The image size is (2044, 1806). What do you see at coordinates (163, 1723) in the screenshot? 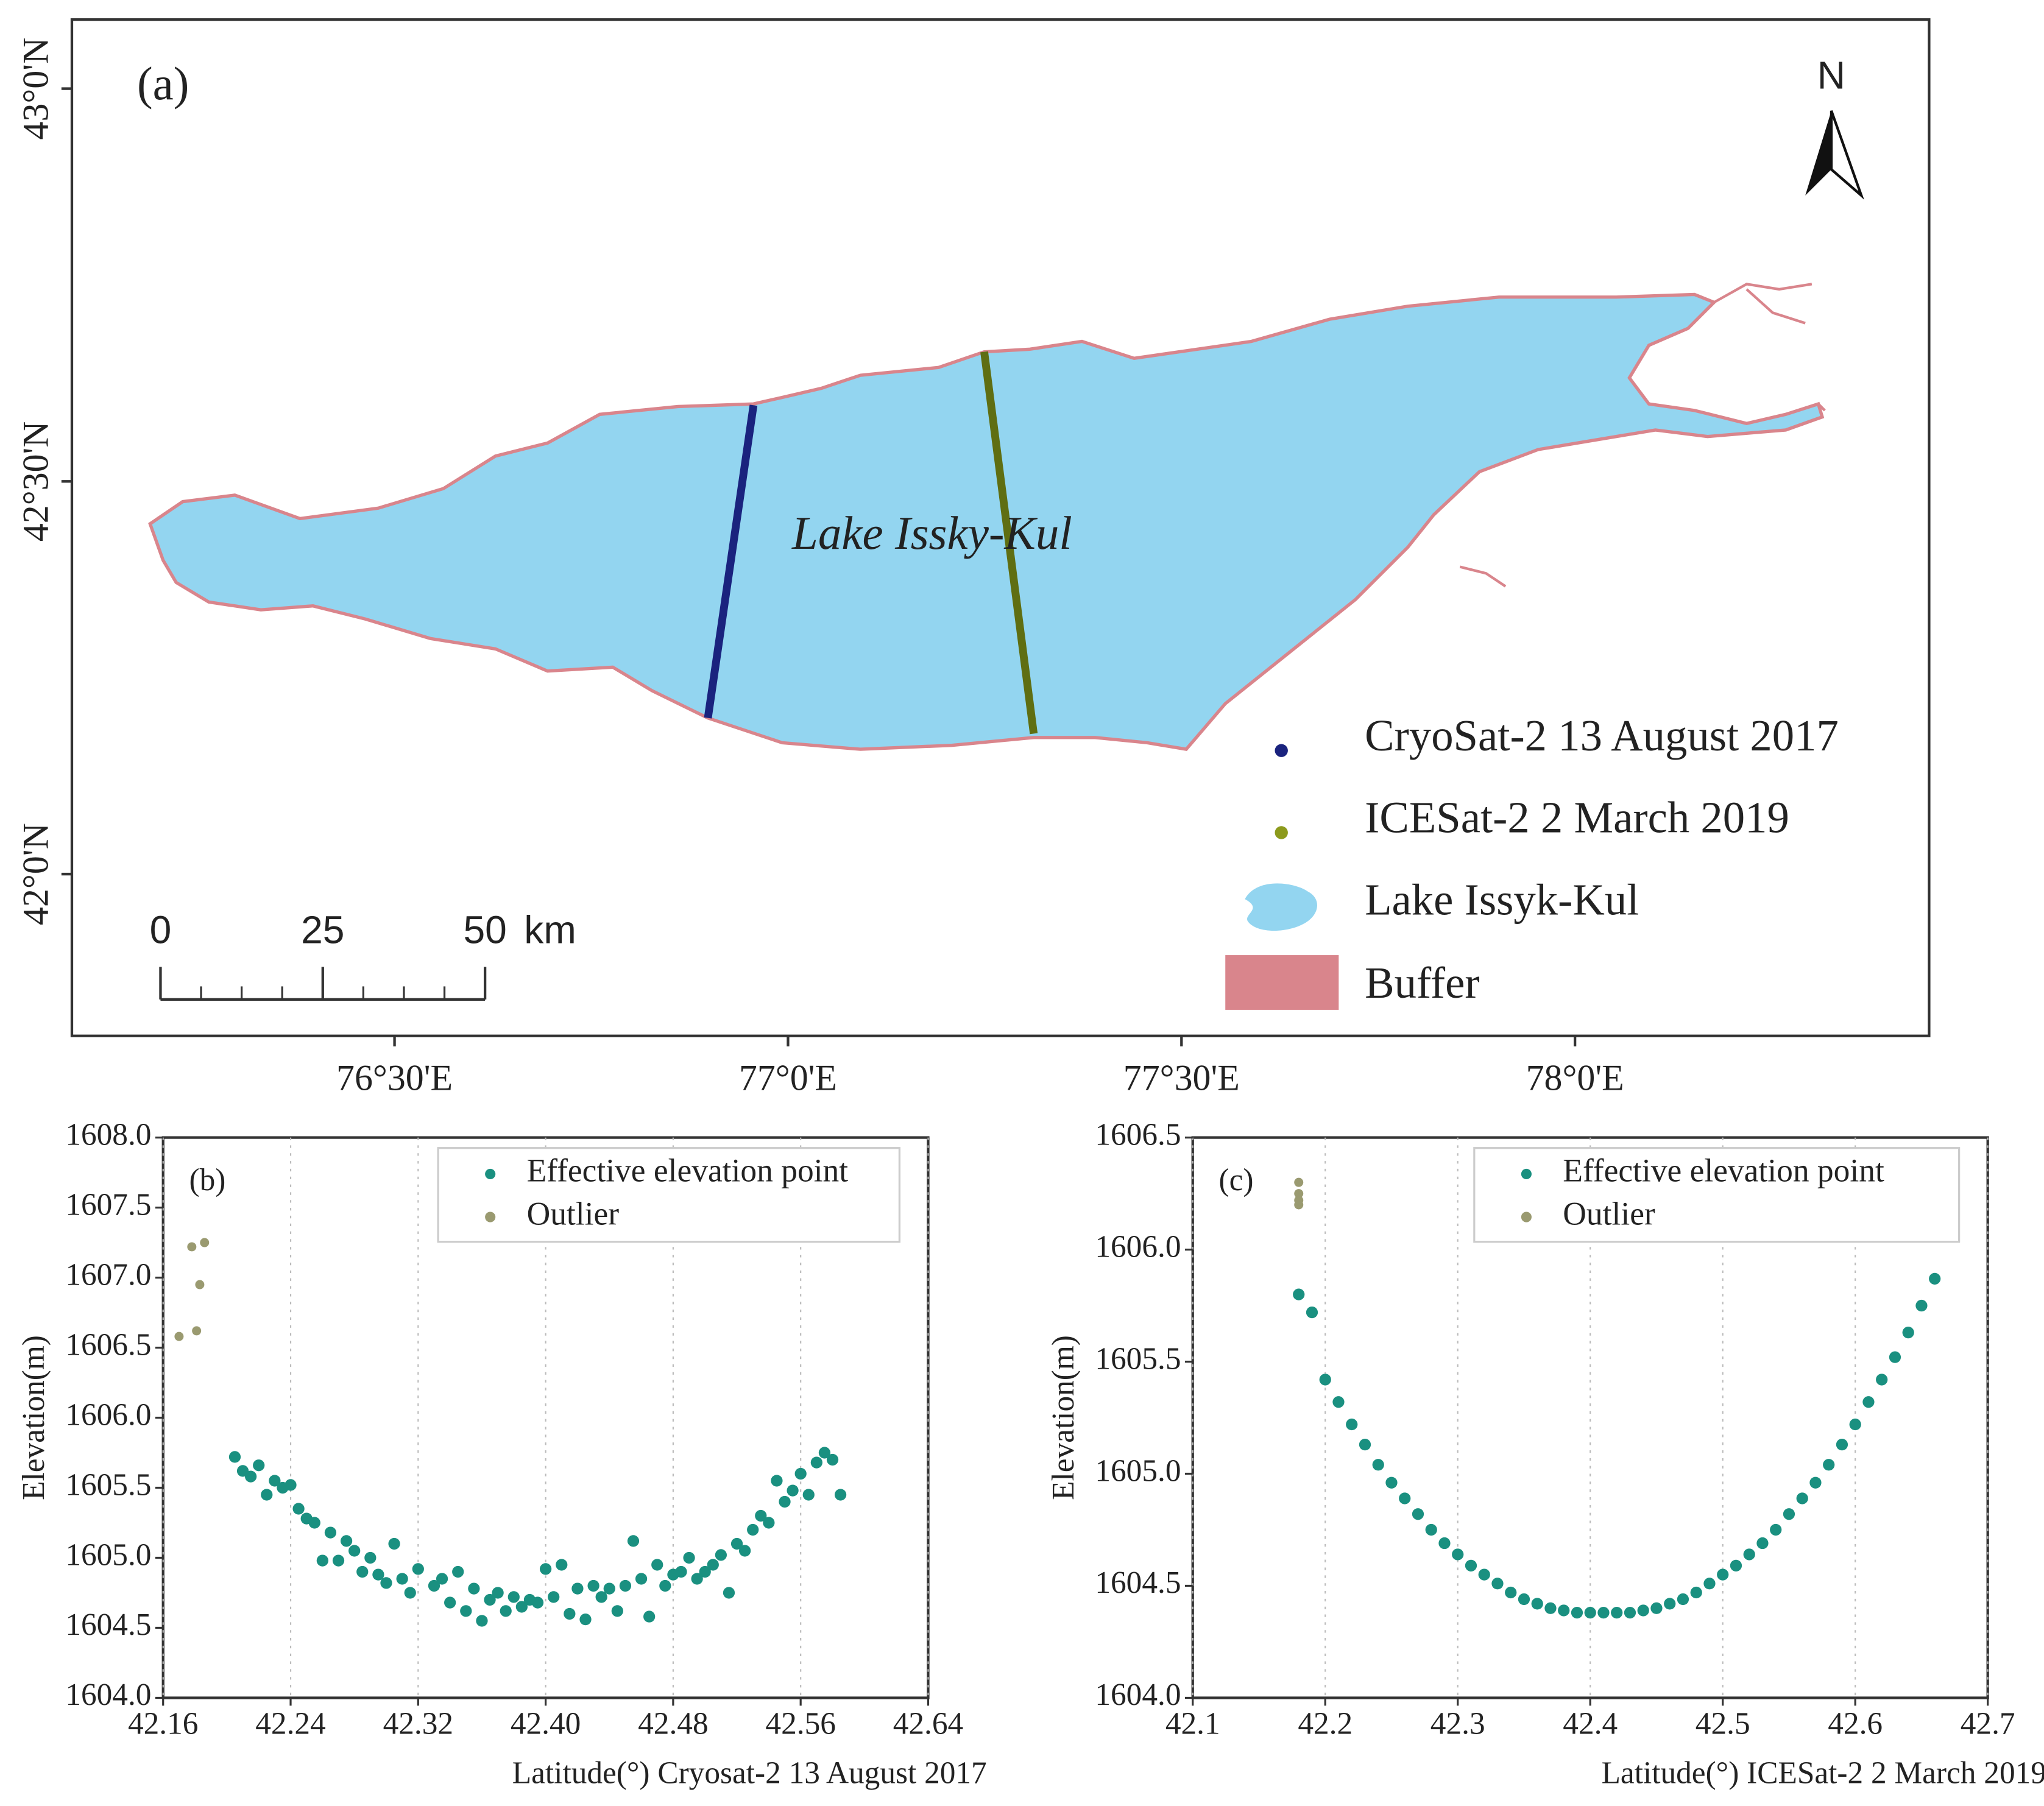
I see `x-tick-label: 42.16` at bounding box center [163, 1723].